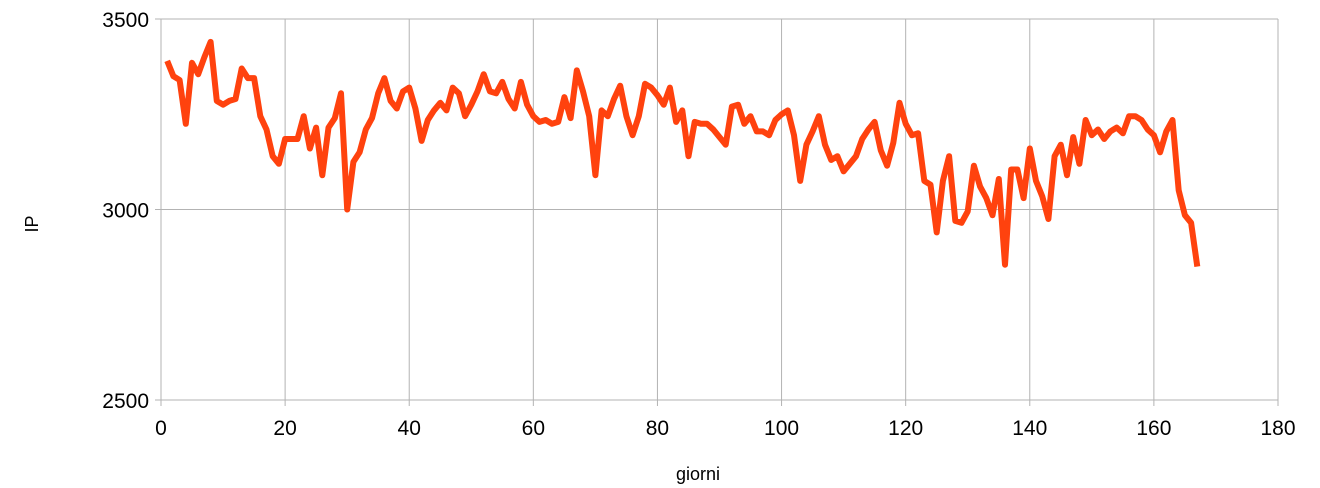  I want to click on x-tick-label: 140, so click(1029, 428).